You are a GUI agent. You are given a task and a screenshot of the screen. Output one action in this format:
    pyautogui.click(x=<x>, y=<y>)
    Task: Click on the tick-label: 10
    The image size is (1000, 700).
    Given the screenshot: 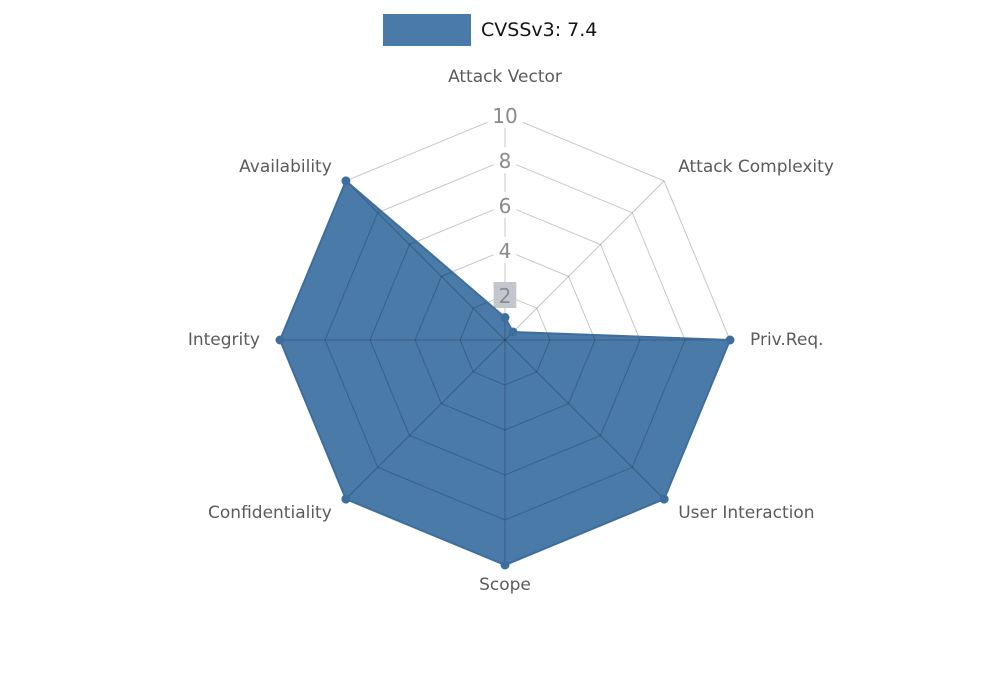 What is the action you would take?
    pyautogui.click(x=504, y=116)
    